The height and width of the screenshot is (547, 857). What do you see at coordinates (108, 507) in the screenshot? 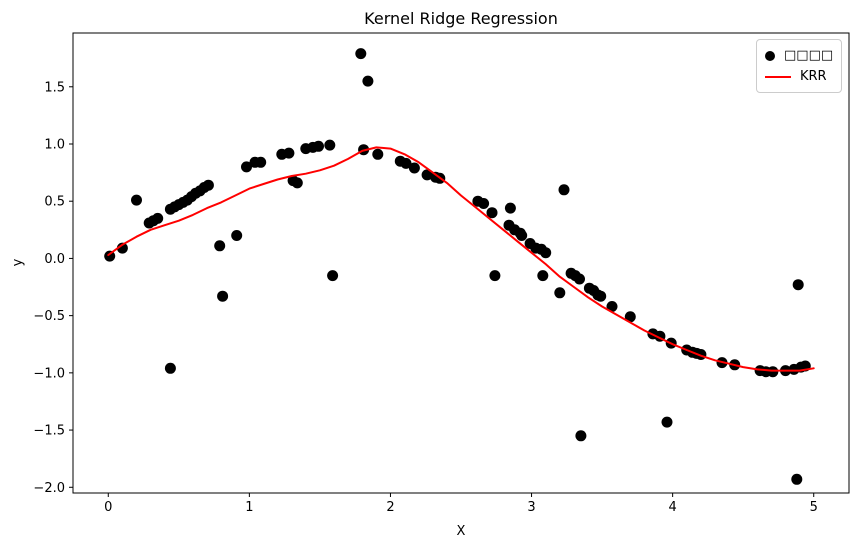
I see `x-tick-label: 0` at bounding box center [108, 507].